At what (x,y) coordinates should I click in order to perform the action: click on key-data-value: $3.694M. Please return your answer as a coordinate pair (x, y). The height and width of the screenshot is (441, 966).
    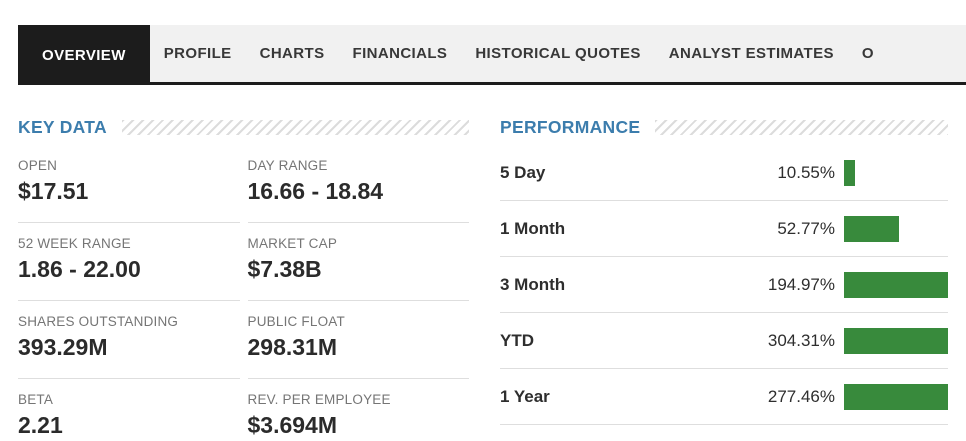
    Looking at the image, I should click on (292, 425).